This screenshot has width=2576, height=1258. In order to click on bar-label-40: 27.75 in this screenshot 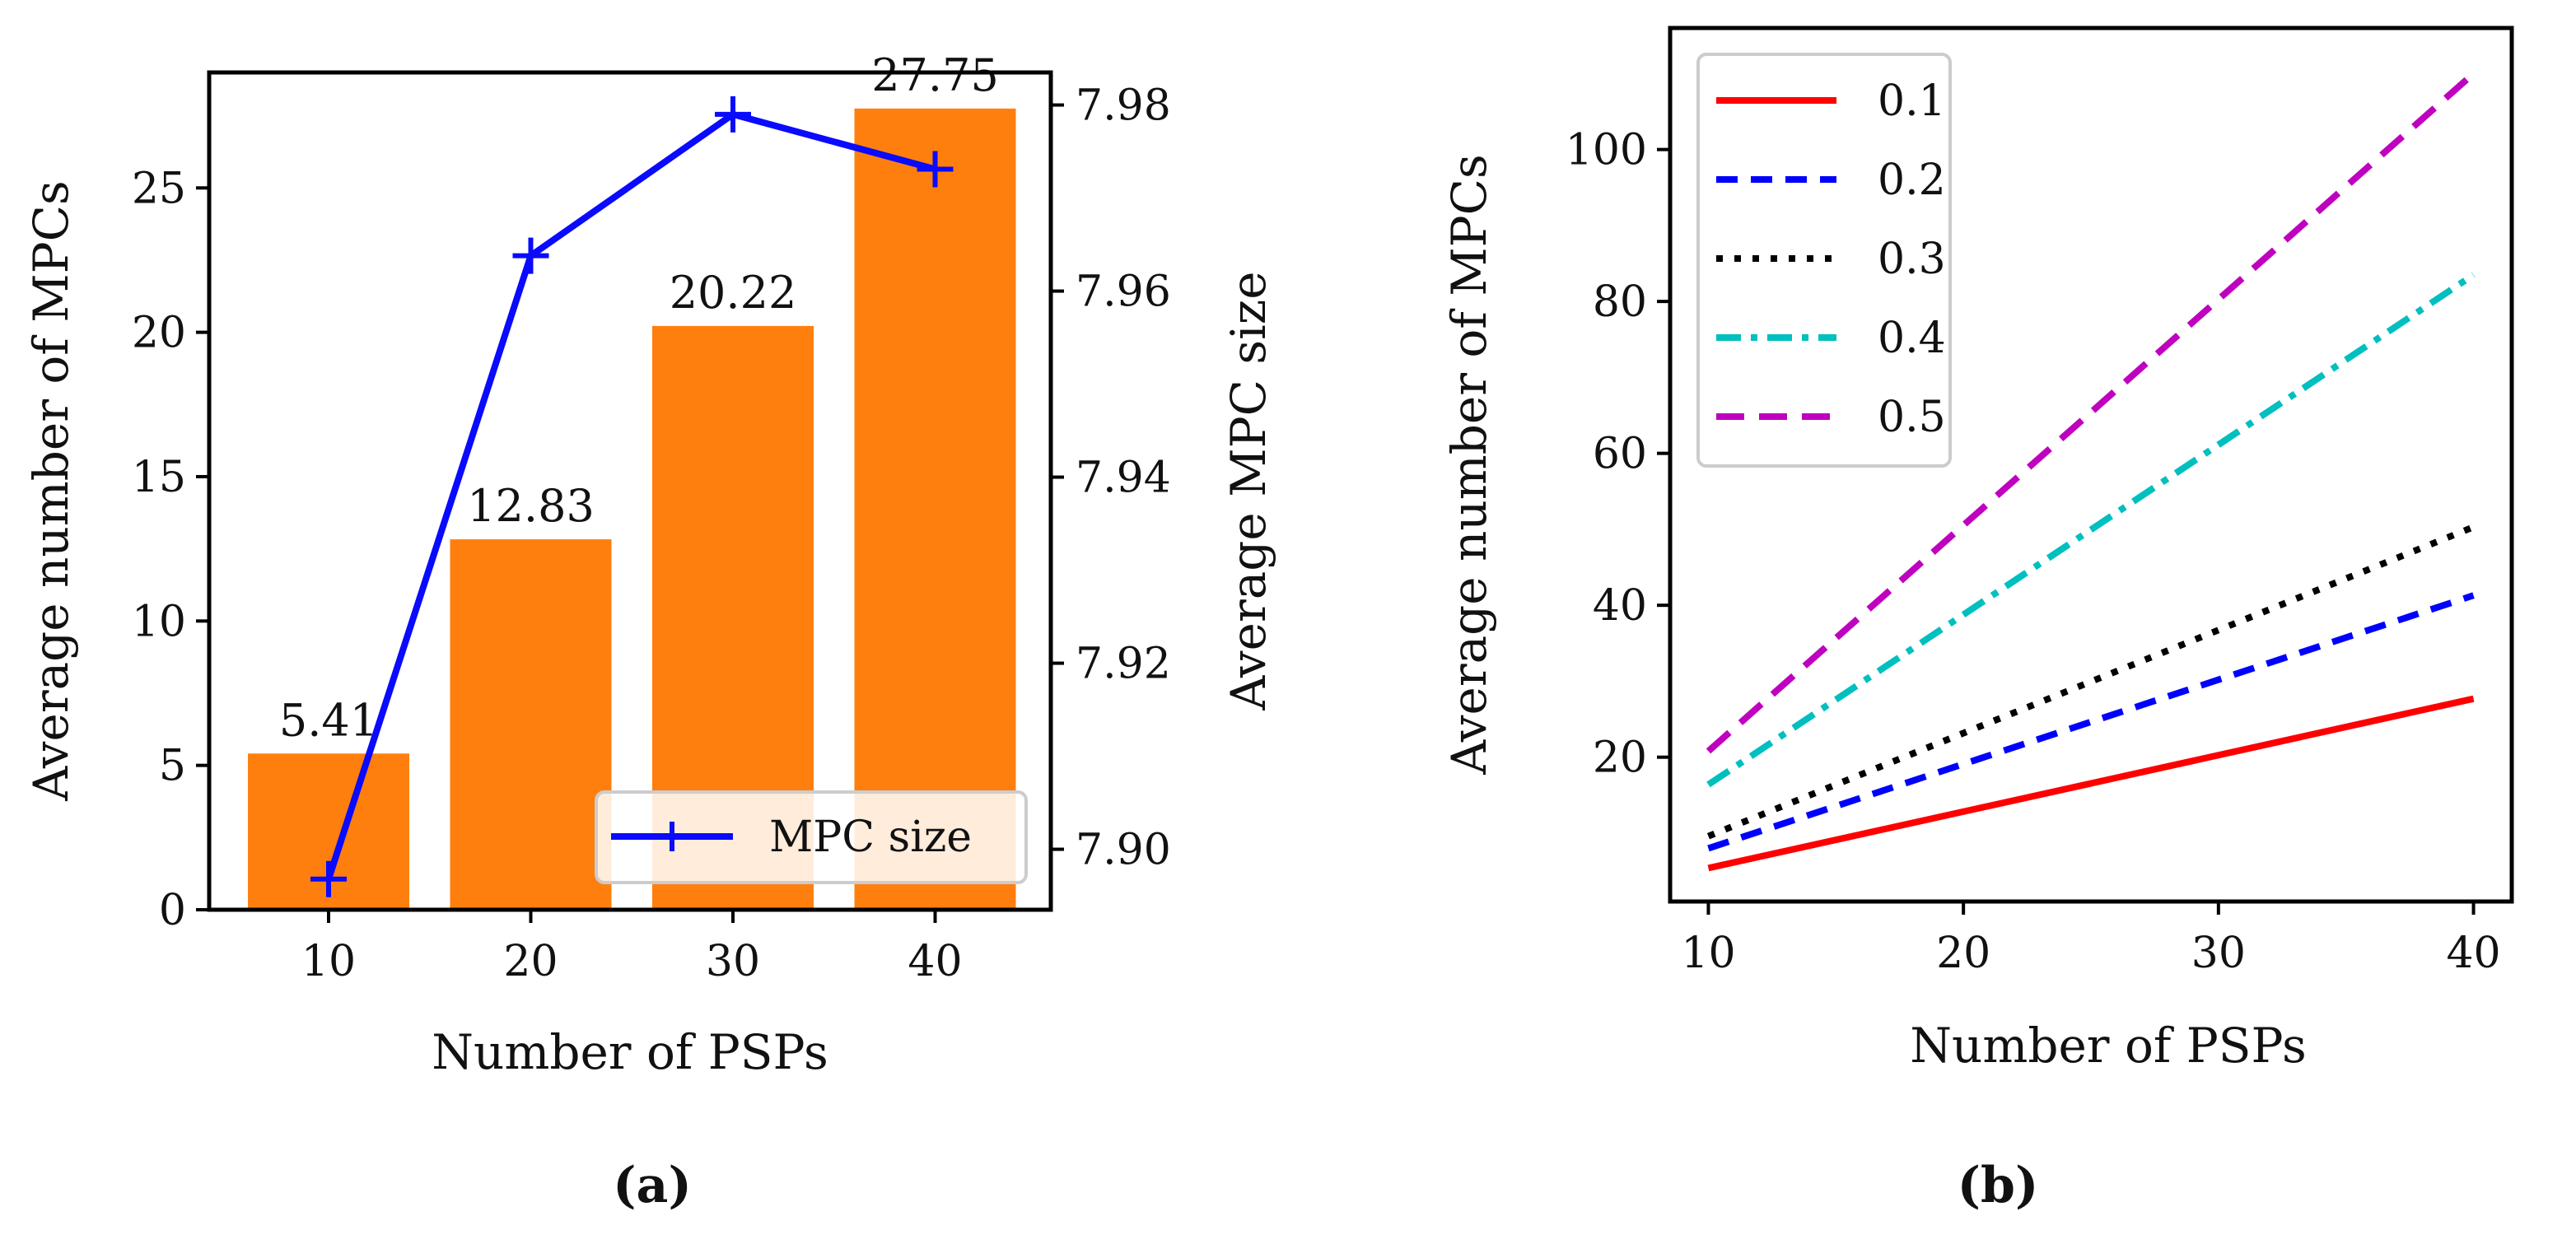, I will do `click(935, 75)`.